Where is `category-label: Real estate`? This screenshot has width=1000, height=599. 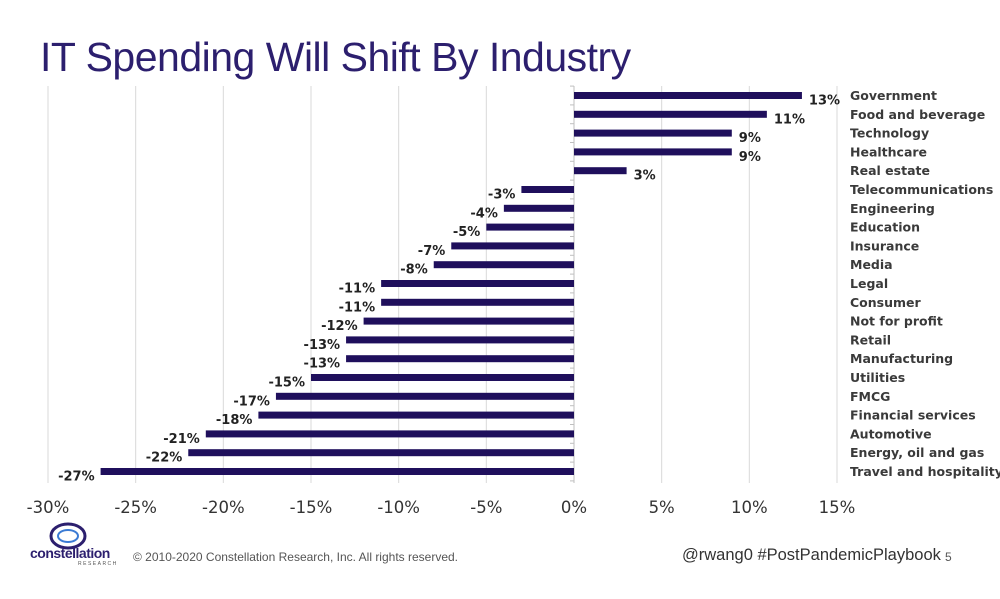
category-label: Real estate is located at coordinates (890, 170).